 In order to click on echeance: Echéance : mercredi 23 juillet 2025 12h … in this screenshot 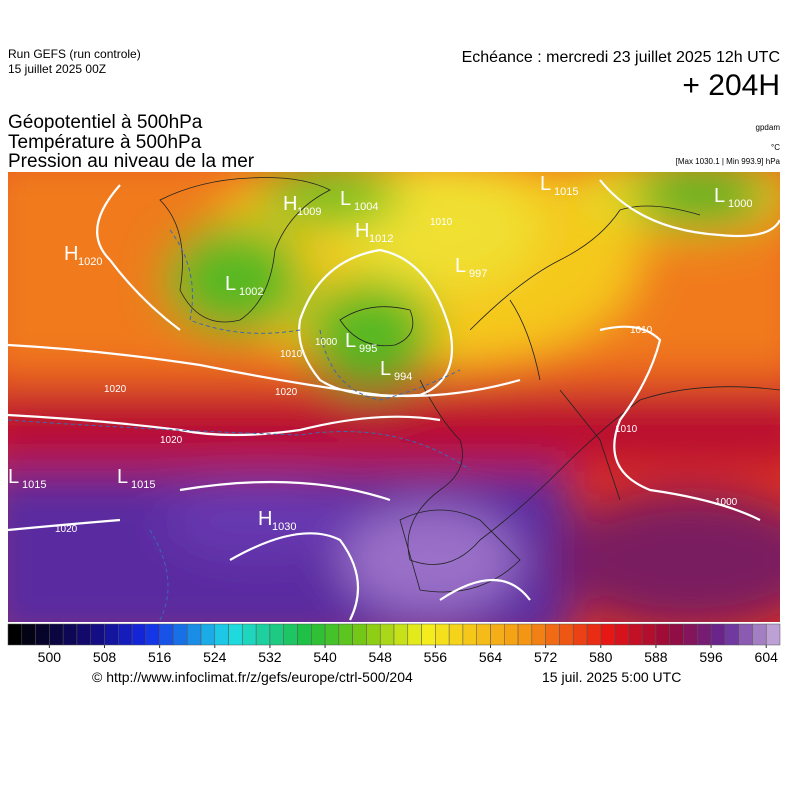, I will do `click(621, 57)`.